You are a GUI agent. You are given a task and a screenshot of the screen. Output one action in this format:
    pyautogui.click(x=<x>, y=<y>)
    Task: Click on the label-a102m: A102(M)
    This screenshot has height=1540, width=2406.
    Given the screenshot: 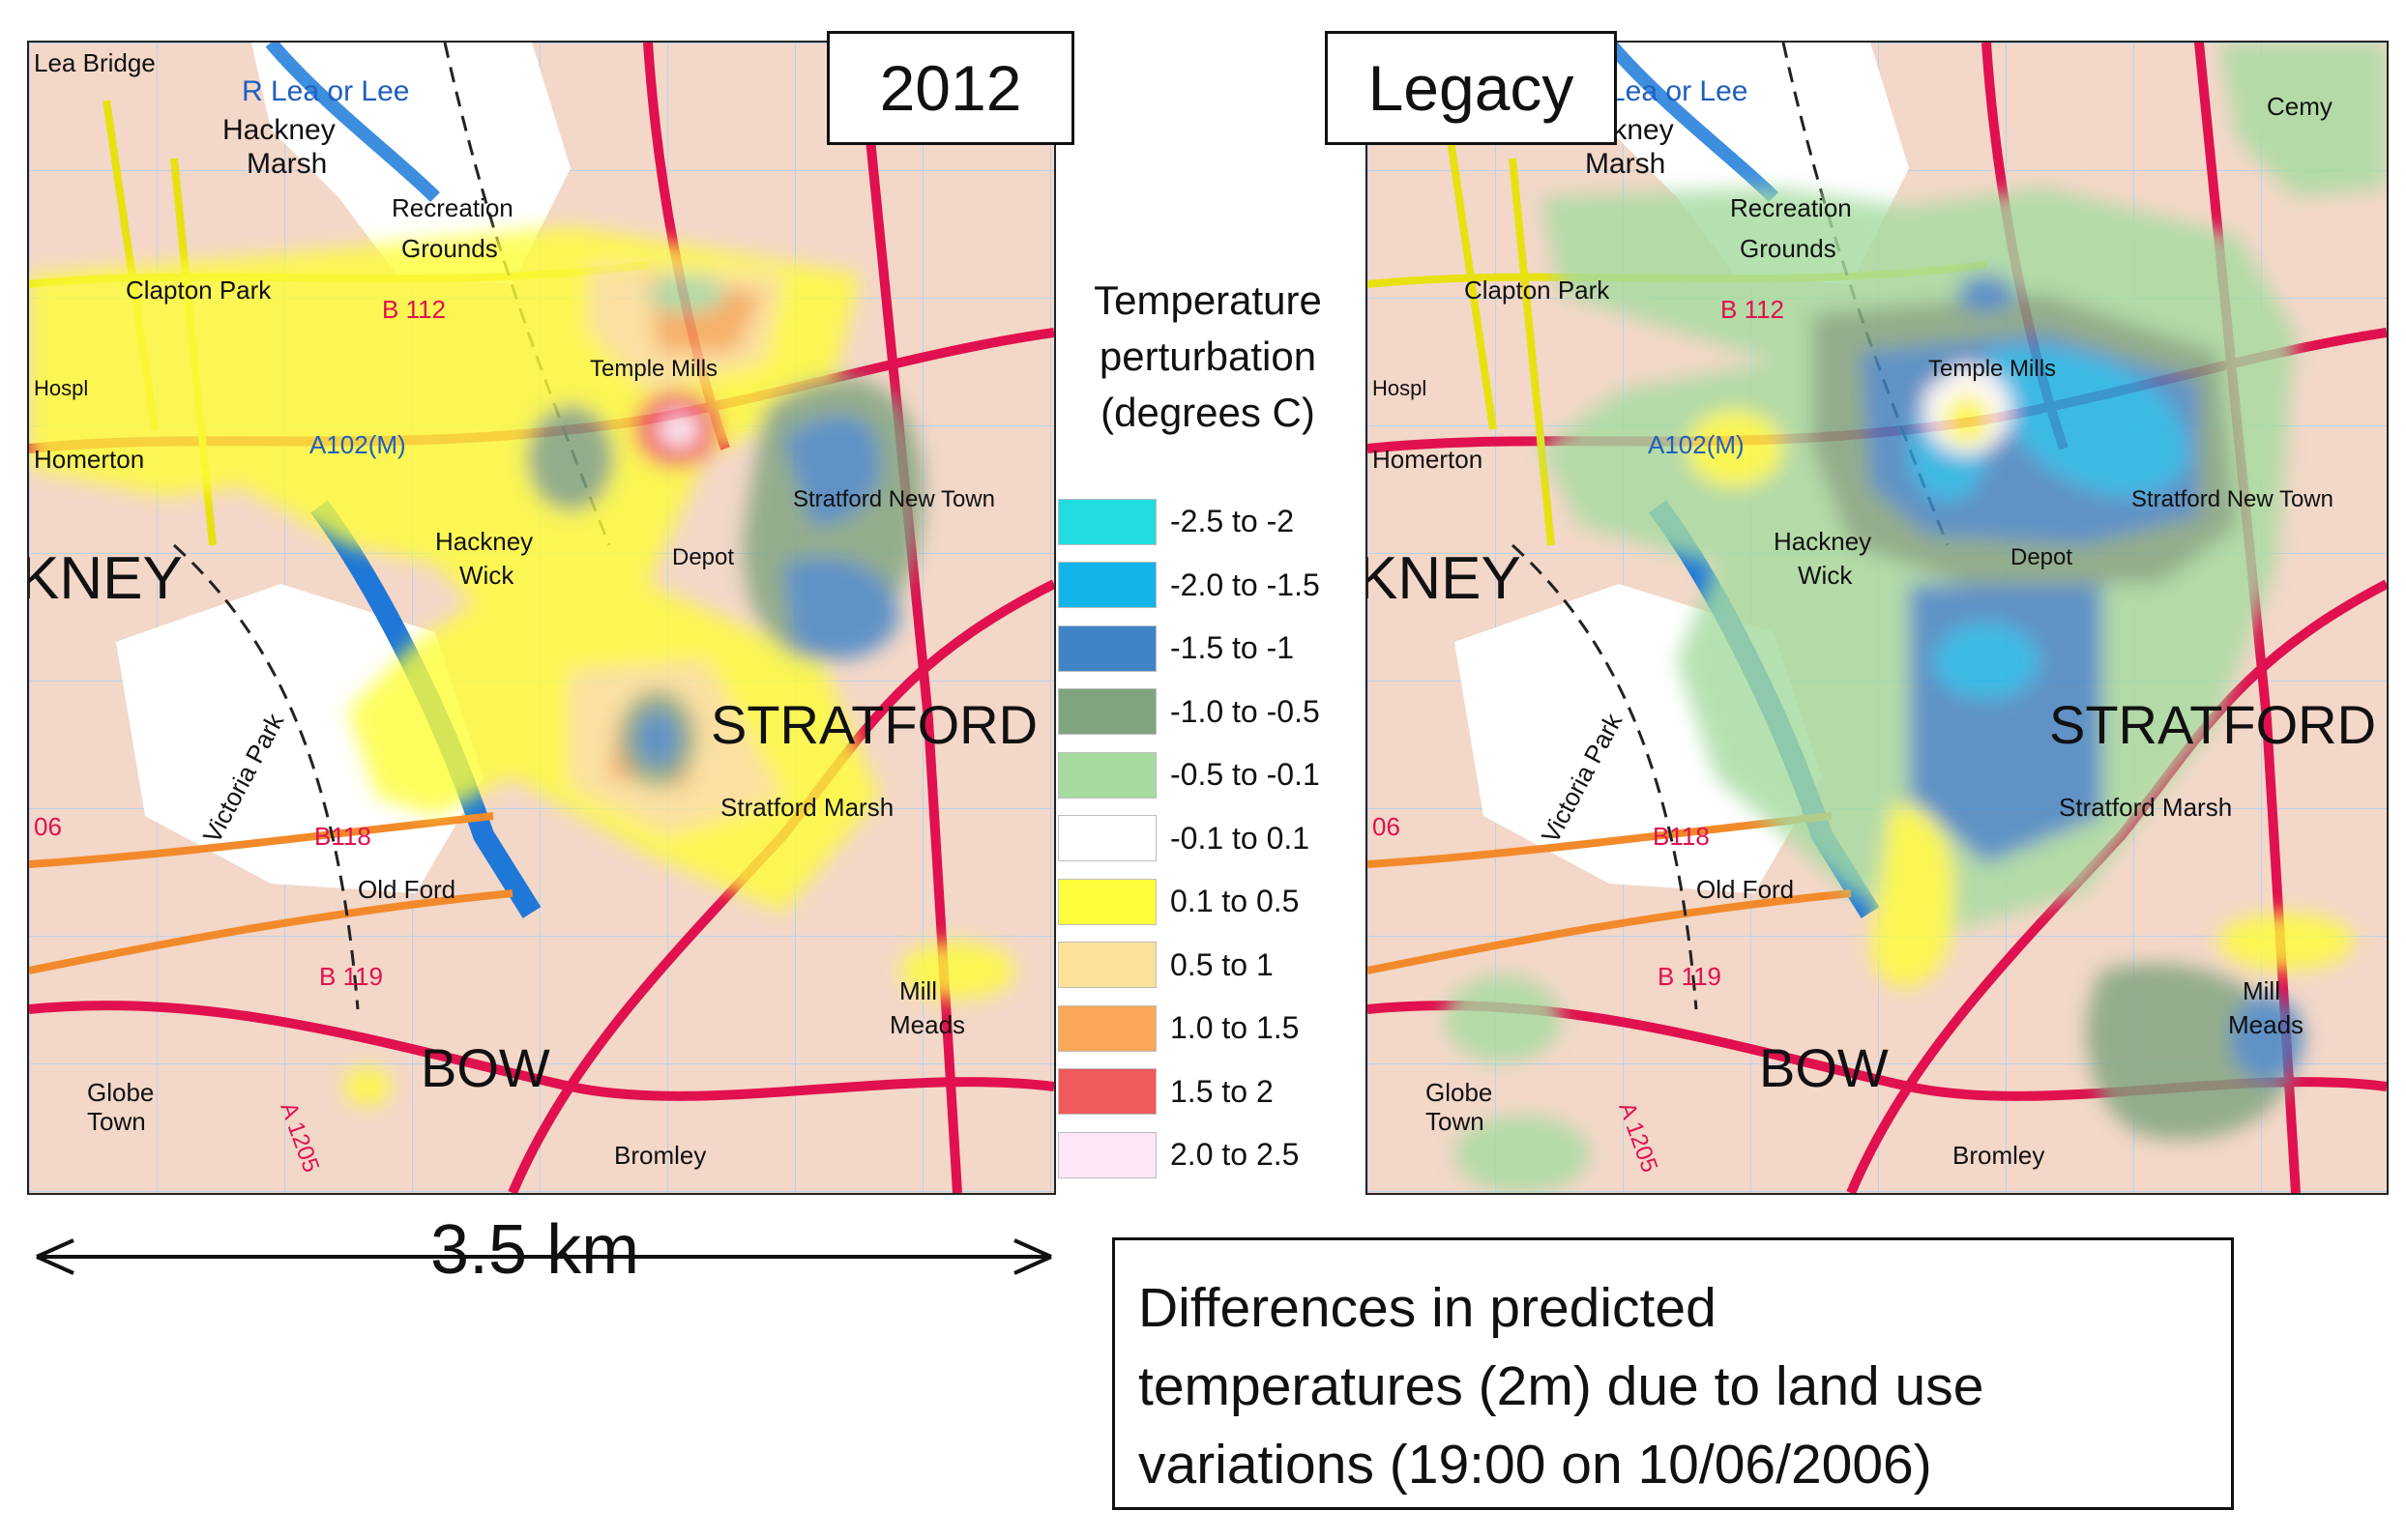 What is the action you would take?
    pyautogui.click(x=357, y=444)
    